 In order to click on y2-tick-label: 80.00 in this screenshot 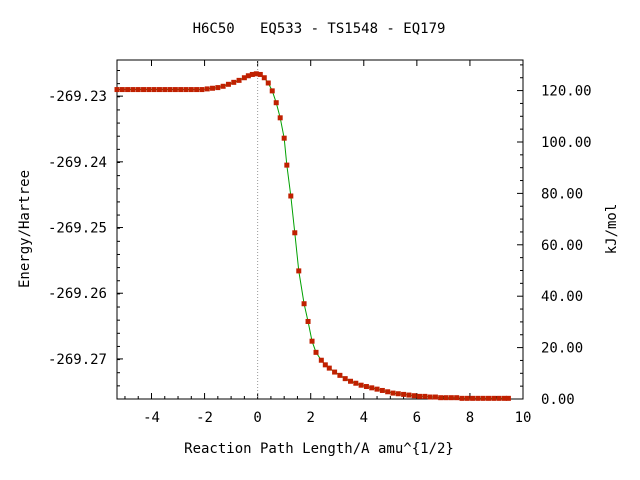, I will do `click(562, 194)`.